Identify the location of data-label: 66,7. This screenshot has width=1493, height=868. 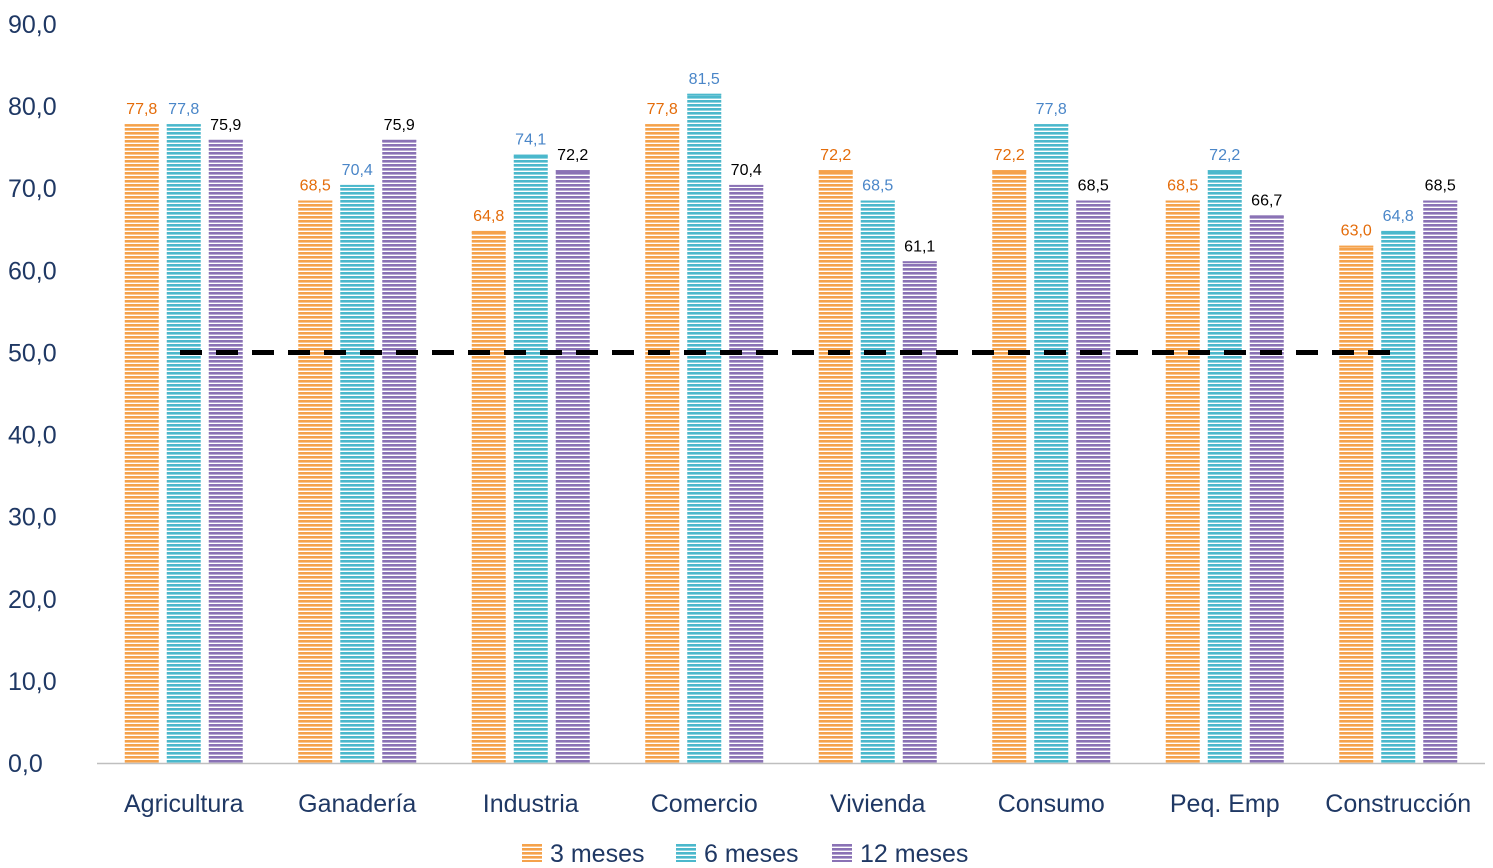
(1266, 200).